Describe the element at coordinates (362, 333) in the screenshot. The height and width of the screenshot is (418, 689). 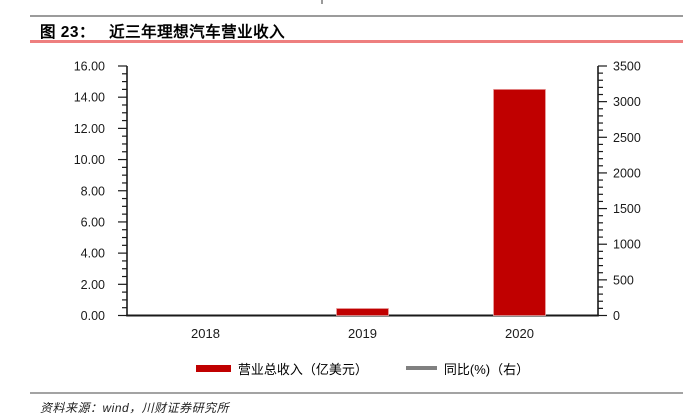
I see `x-tick-label-2019: 2019` at that location.